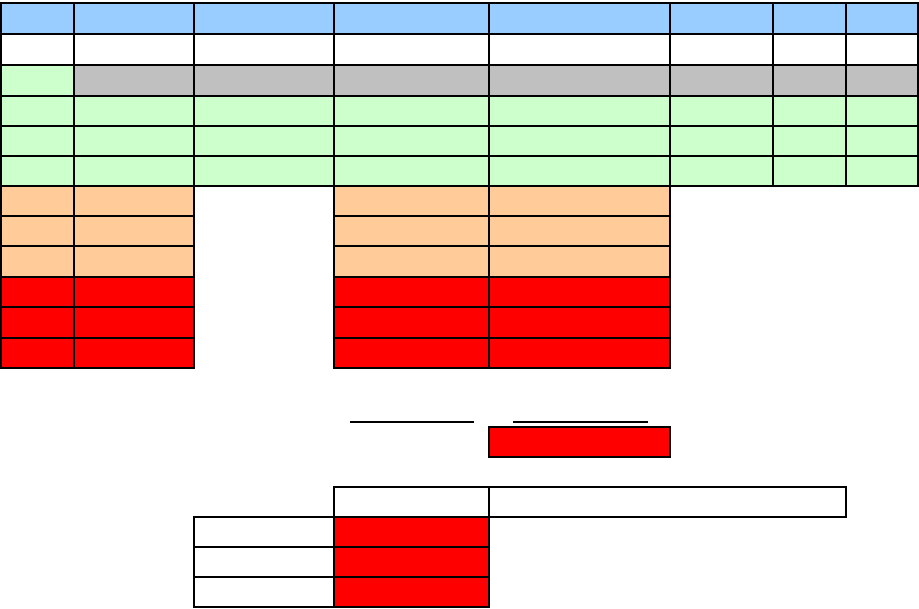  What do you see at coordinates (579, 18) in the screenshot?
I see `sheet-cell-r1-c5` at bounding box center [579, 18].